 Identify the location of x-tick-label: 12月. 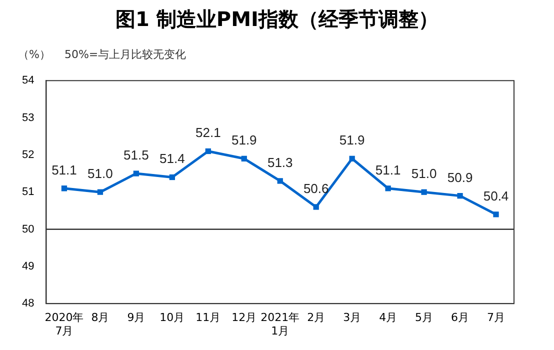
(244, 317).